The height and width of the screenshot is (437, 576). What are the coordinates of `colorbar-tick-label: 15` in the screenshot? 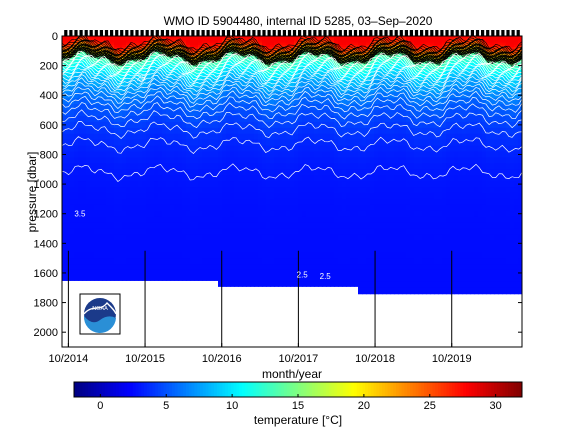 It's located at (298, 406).